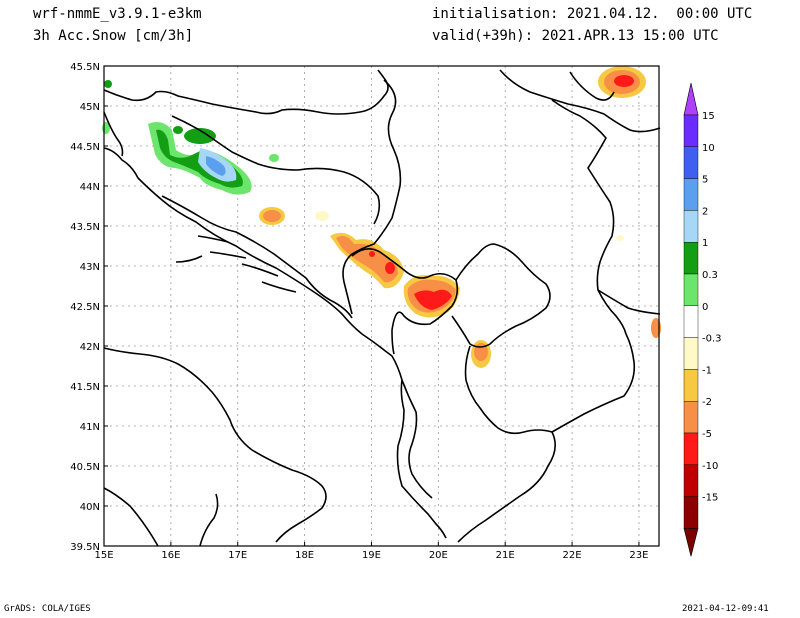 This screenshot has width=800, height=618. What do you see at coordinates (506, 487) in the screenshot?
I see `border-greece-north` at bounding box center [506, 487].